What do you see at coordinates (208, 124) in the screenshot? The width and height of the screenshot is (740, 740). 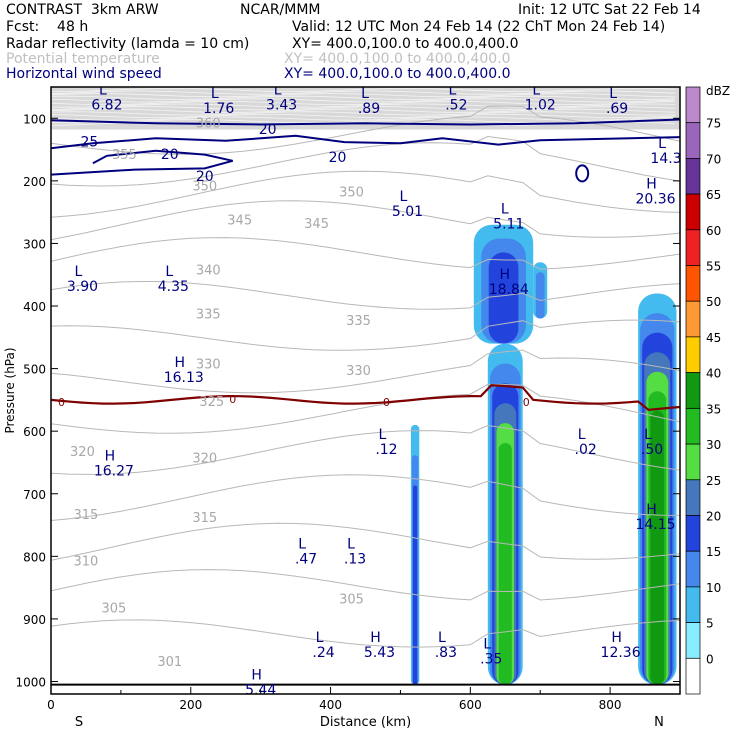 I see `isentrope-label: 360` at bounding box center [208, 124].